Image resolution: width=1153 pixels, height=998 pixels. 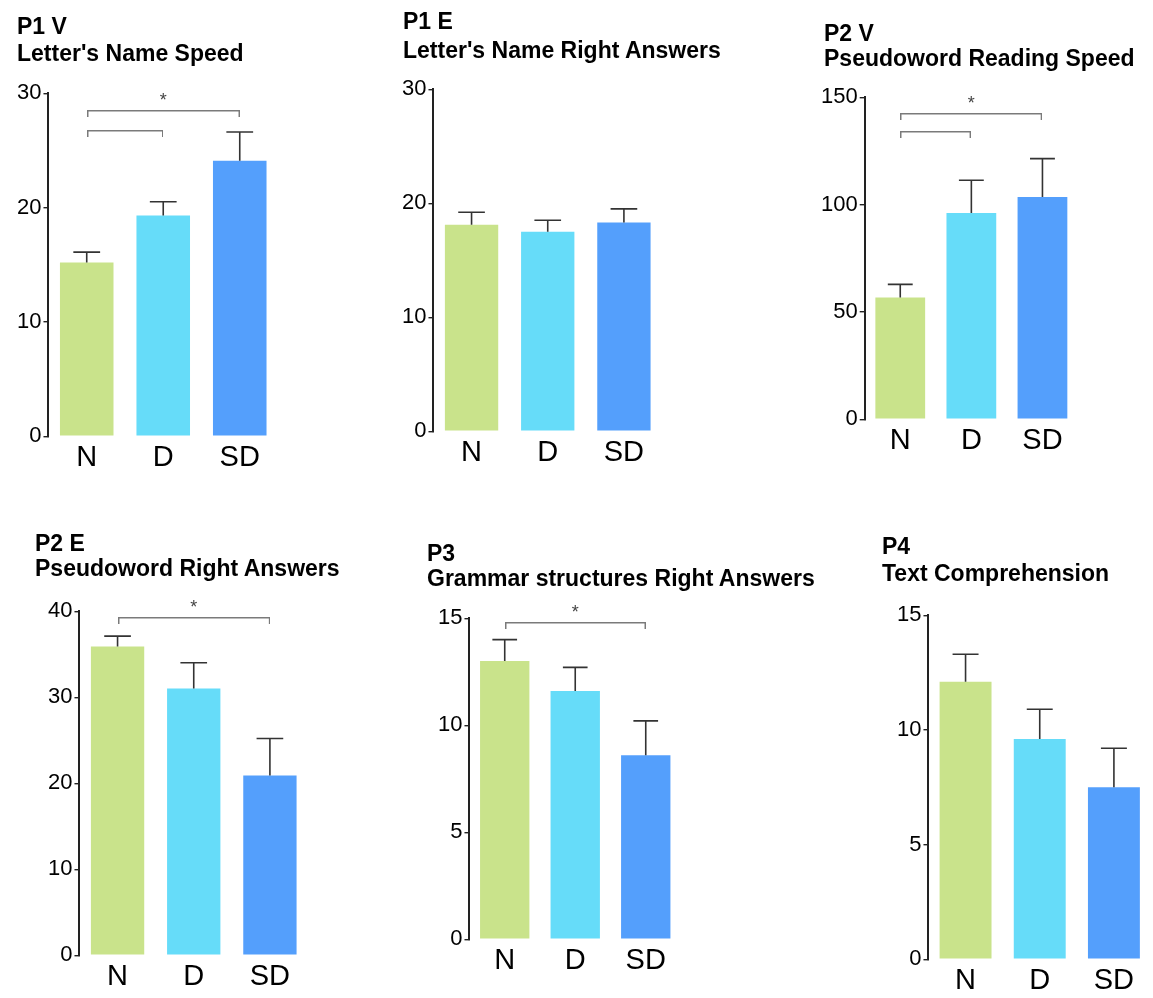 I want to click on y-tick-label: 50, so click(x=845, y=310).